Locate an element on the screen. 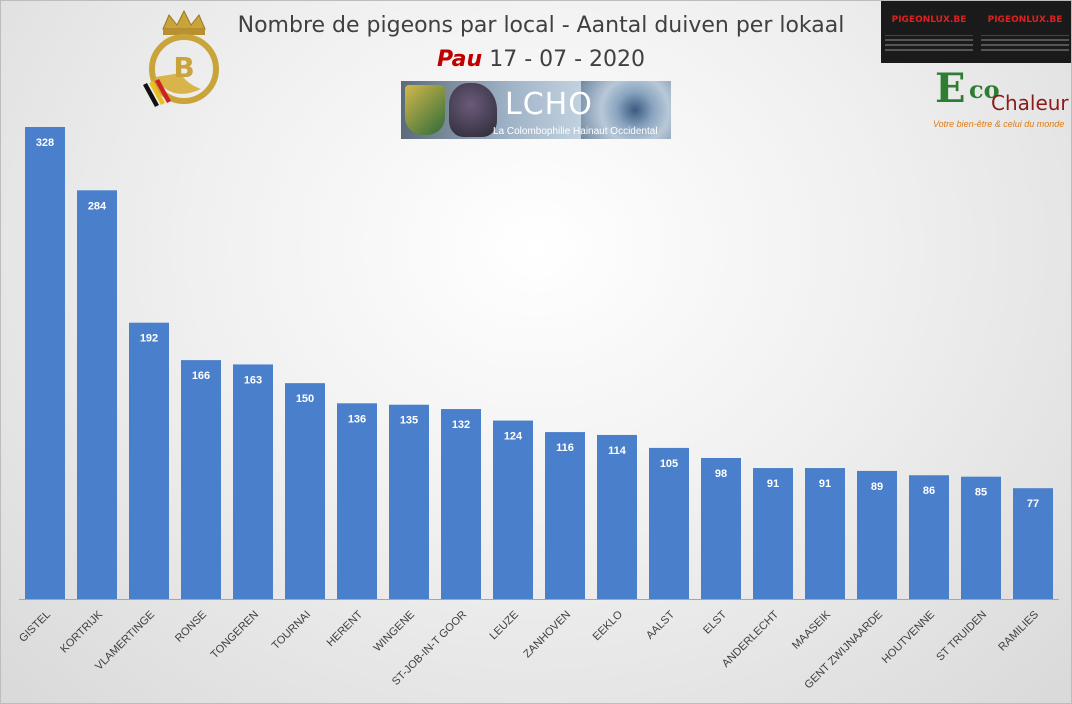 This screenshot has height=704, width=1072. lcho-subtitle: La Colombophilie Hainaut Occidental is located at coordinates (575, 131).